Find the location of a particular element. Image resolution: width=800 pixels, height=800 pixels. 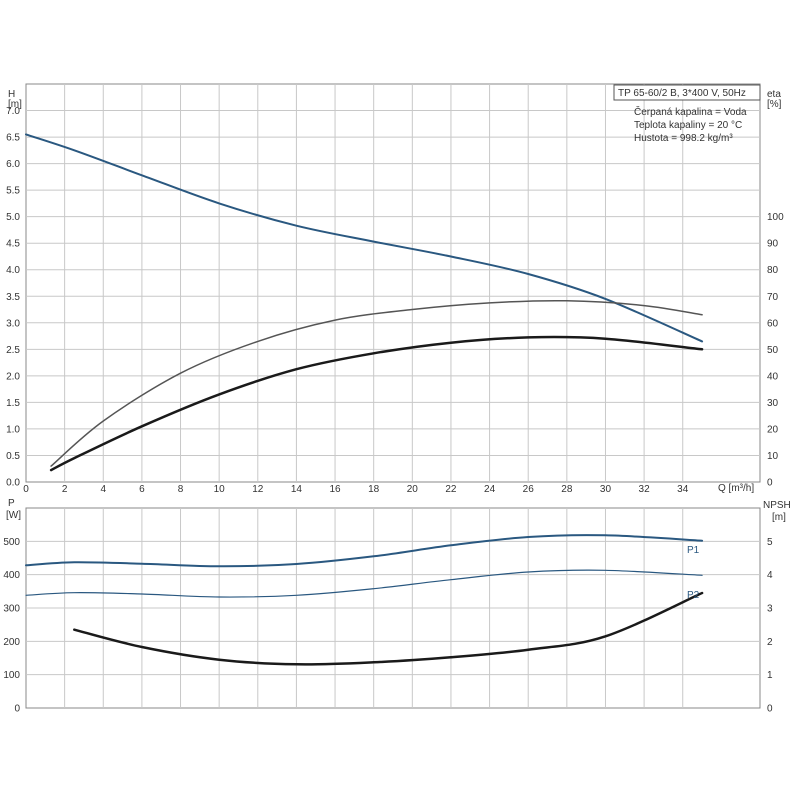

left-tick-label: 400 is located at coordinates (11, 575).